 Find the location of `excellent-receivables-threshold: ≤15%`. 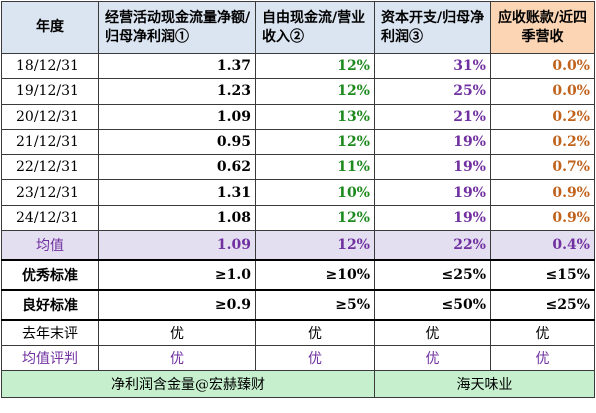

excellent-receivables-threshold: ≤15% is located at coordinates (542, 275).